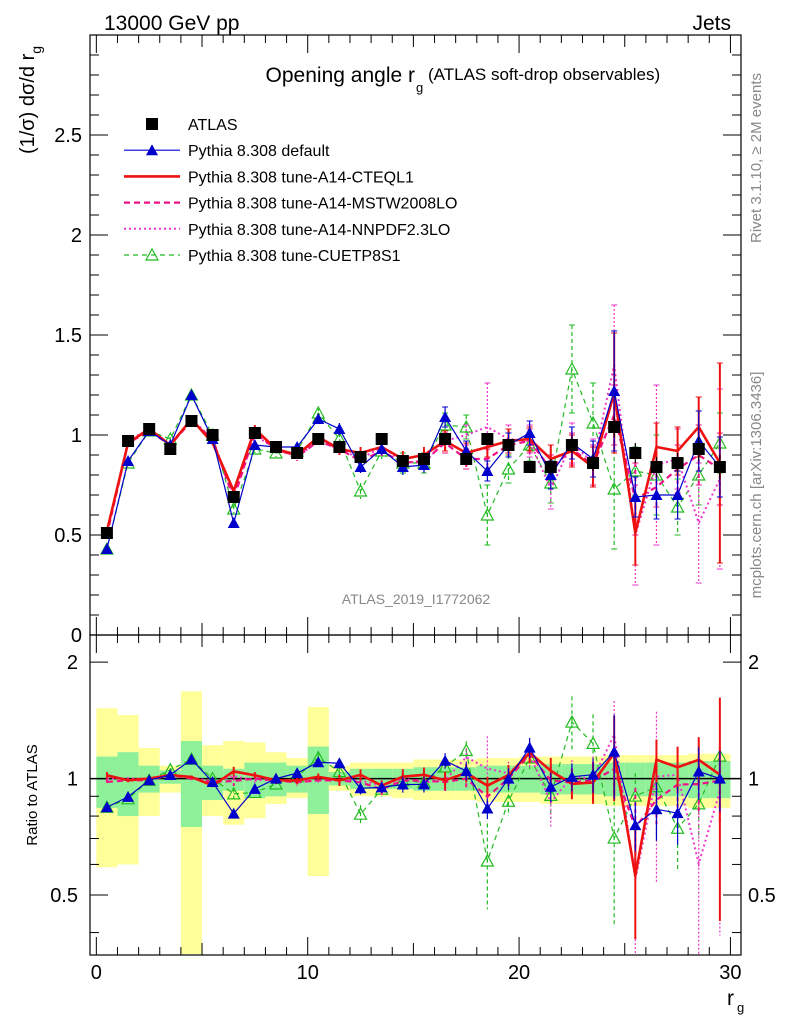  What do you see at coordinates (28, 103) in the screenshot?
I see `main-ylabel-text: (1/σ) dσ/d r` at bounding box center [28, 103].